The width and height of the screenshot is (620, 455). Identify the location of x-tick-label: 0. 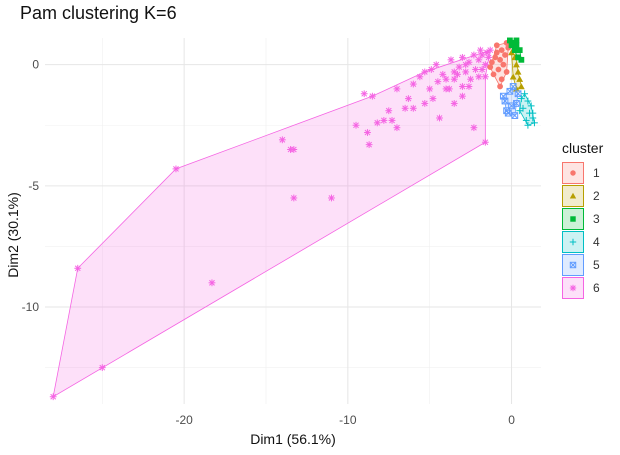
(511, 420).